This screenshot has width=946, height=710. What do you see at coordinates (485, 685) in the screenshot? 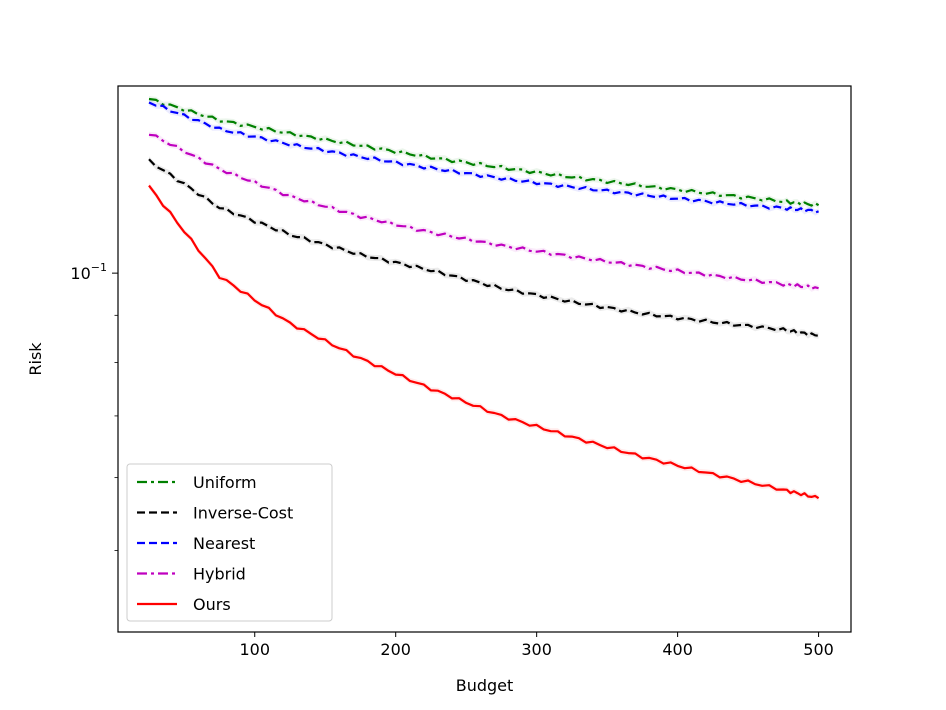
I see `x-axis-label: Budget` at bounding box center [485, 685].